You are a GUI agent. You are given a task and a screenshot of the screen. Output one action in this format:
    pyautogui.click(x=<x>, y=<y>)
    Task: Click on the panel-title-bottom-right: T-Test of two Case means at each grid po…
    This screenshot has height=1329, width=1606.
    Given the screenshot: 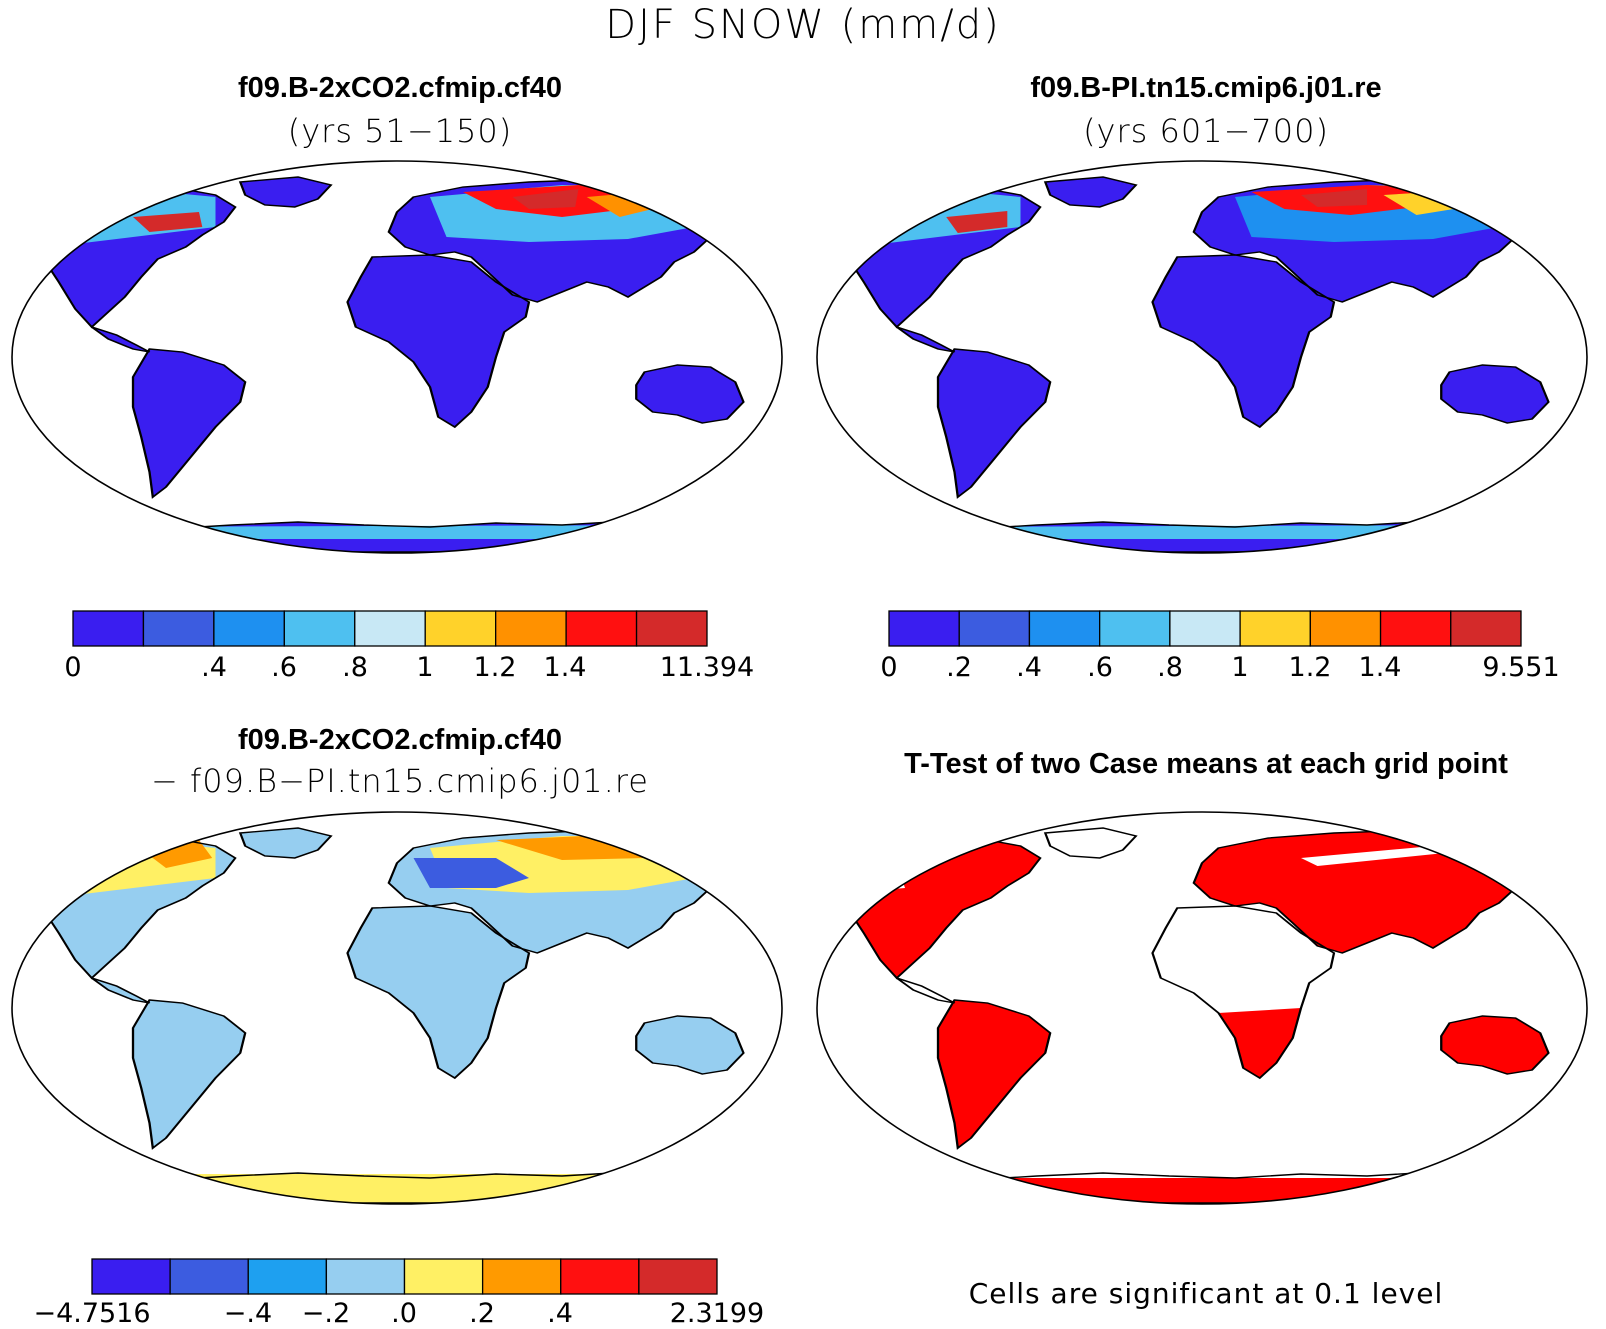 What is the action you would take?
    pyautogui.click(x=1206, y=764)
    